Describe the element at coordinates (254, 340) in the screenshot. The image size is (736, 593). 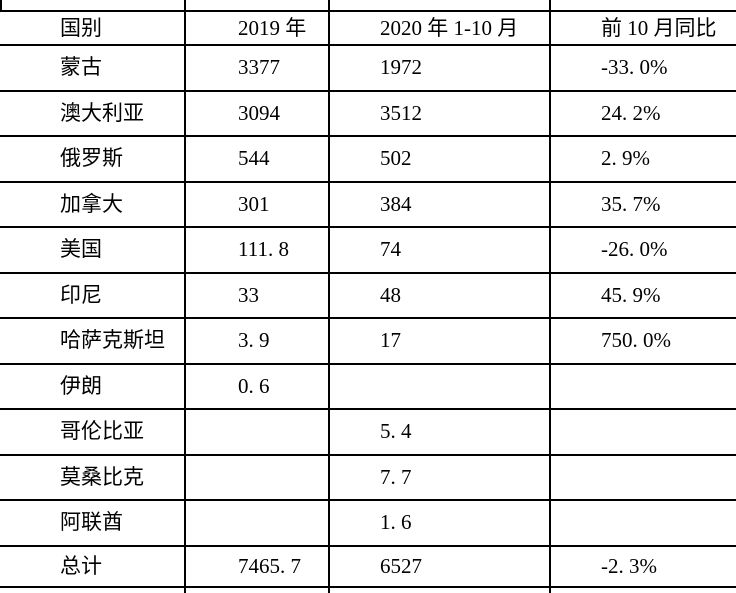
I see `y2019-cell: 3. 9` at that location.